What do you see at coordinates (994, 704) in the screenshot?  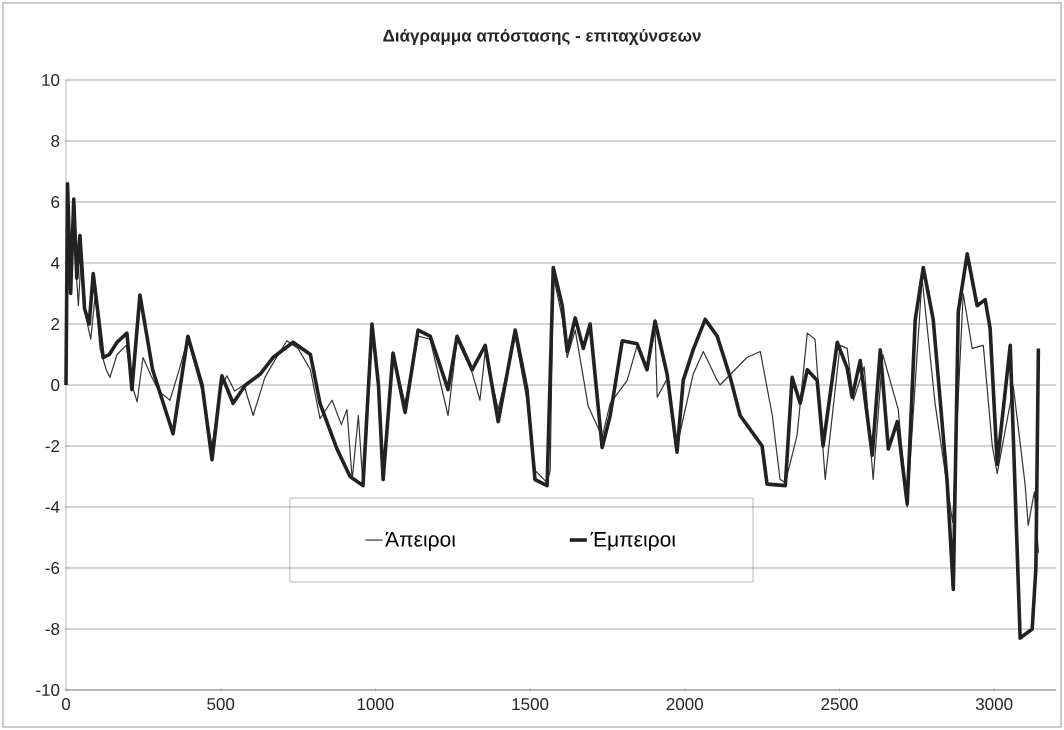 I see `x-tick-label: 3000` at bounding box center [994, 704].